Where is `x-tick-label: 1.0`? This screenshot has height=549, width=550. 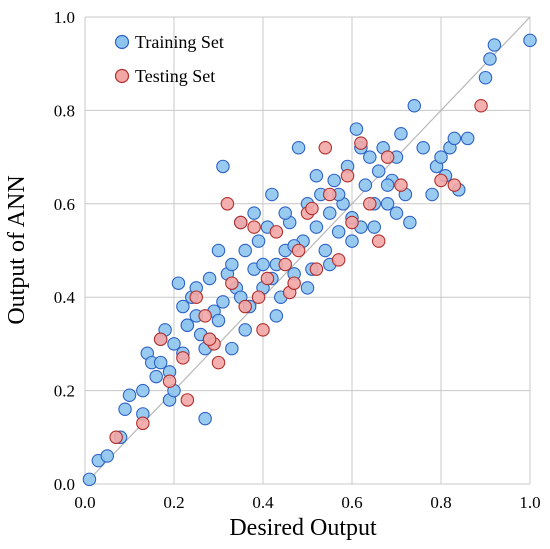 x-tick-label: 1.0 is located at coordinates (529, 502).